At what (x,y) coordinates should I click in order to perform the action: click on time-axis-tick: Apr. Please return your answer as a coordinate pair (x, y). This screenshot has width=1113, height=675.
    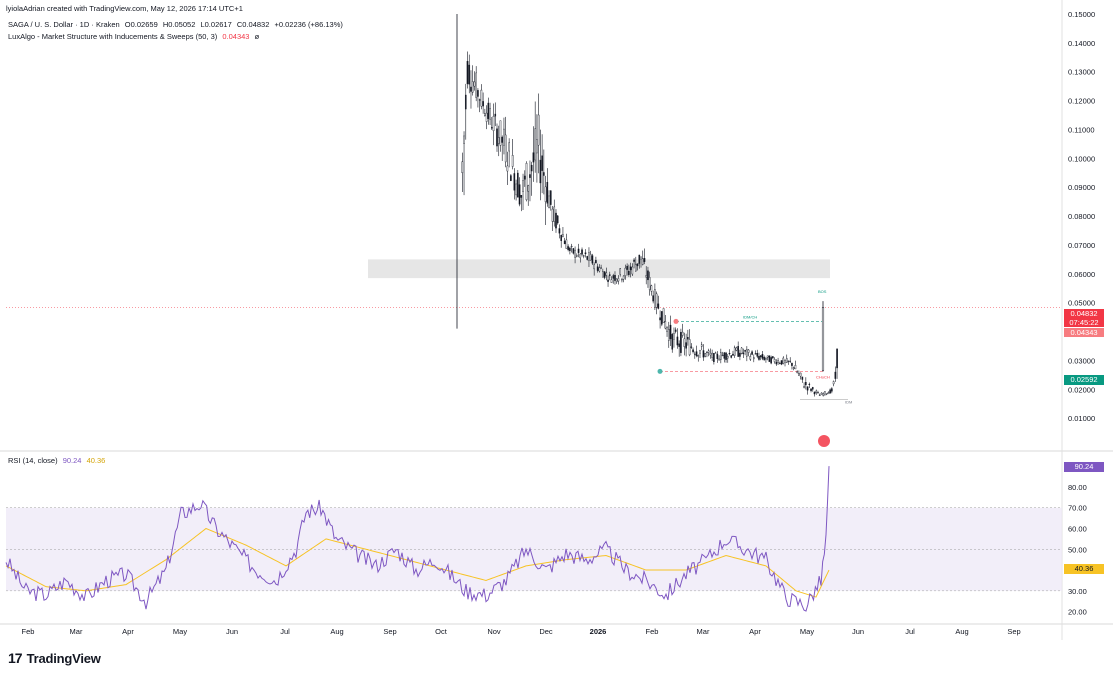
    Looking at the image, I should click on (128, 631).